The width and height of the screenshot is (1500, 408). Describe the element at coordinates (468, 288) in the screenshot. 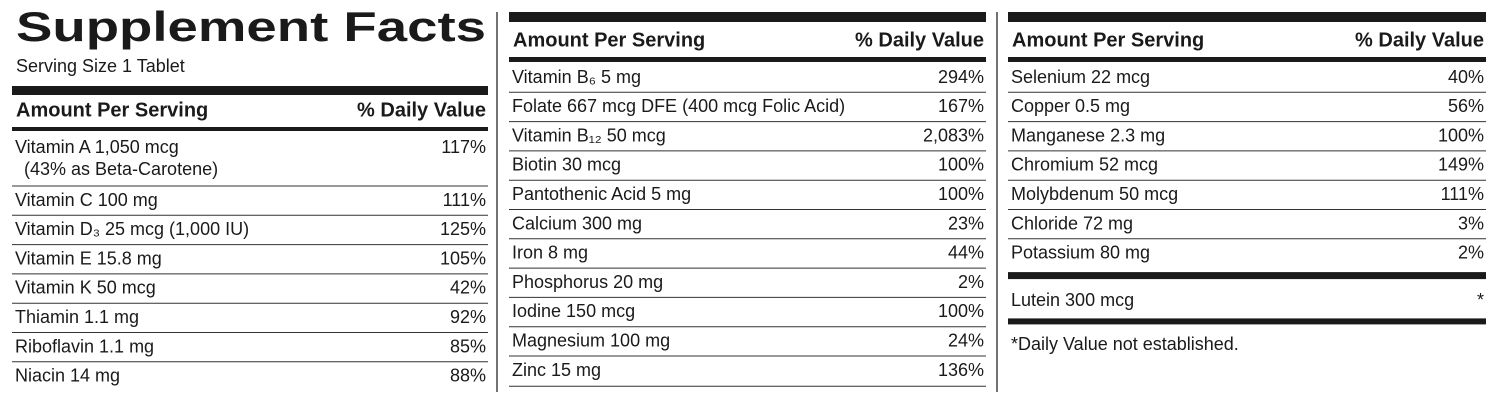

I see `daily-value: 42%` at that location.